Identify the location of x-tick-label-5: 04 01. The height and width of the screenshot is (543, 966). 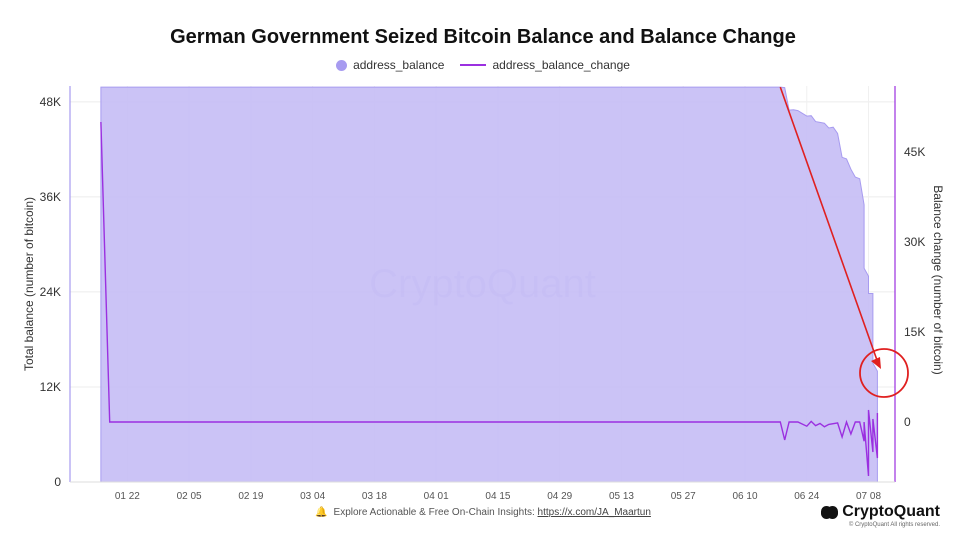
(436, 496).